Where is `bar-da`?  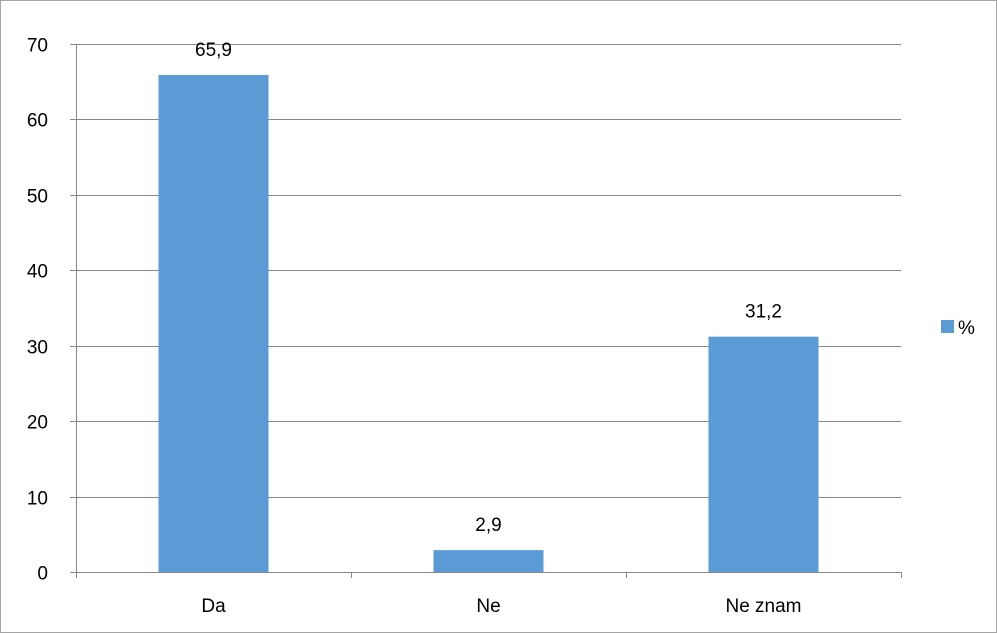
bar-da is located at coordinates (213, 323).